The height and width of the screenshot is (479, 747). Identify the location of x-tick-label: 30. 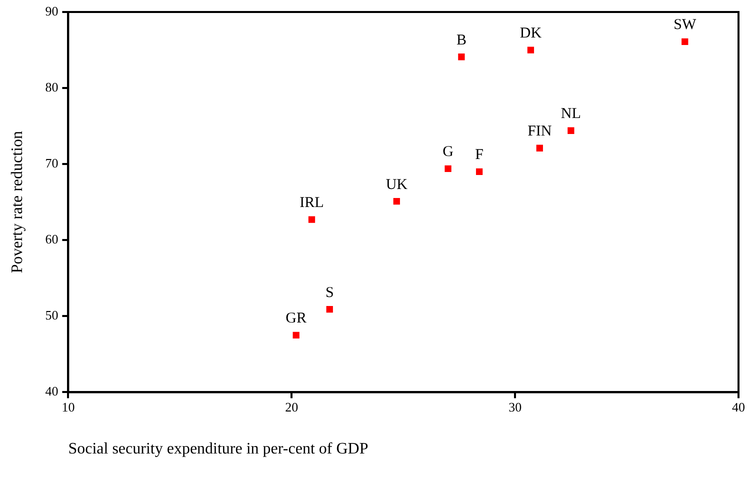
(515, 406).